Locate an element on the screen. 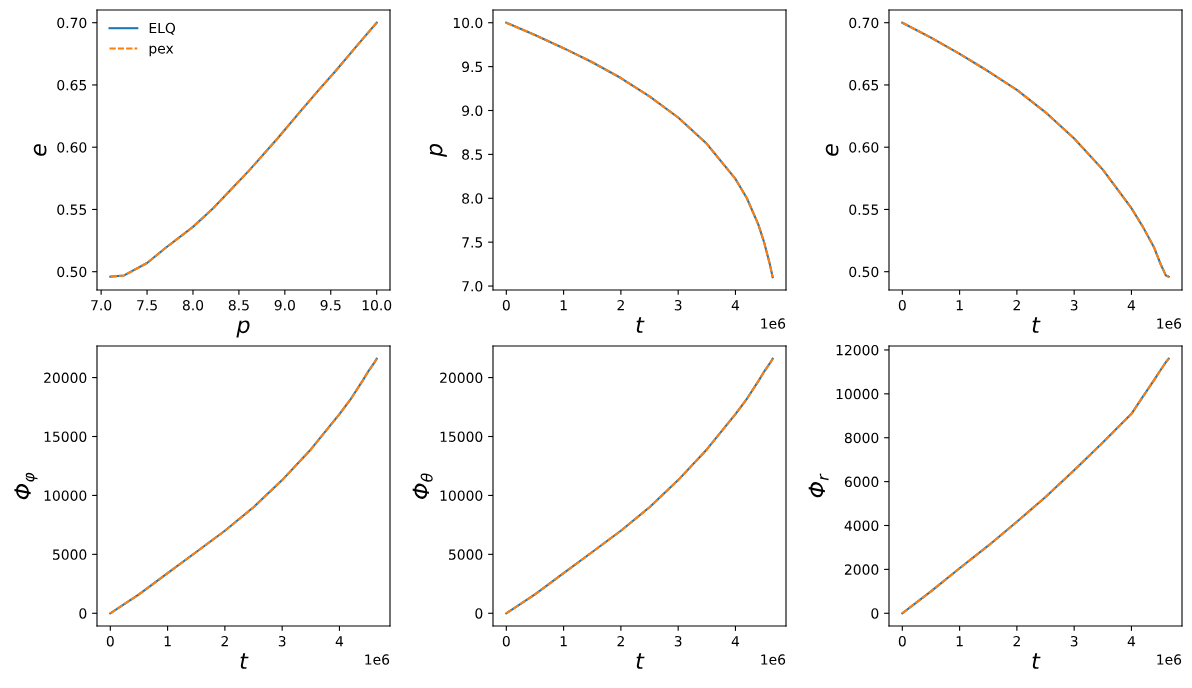 This screenshot has width=1192, height=688. y-axis-title: Φ$_{r}$ is located at coordinates (818, 485).